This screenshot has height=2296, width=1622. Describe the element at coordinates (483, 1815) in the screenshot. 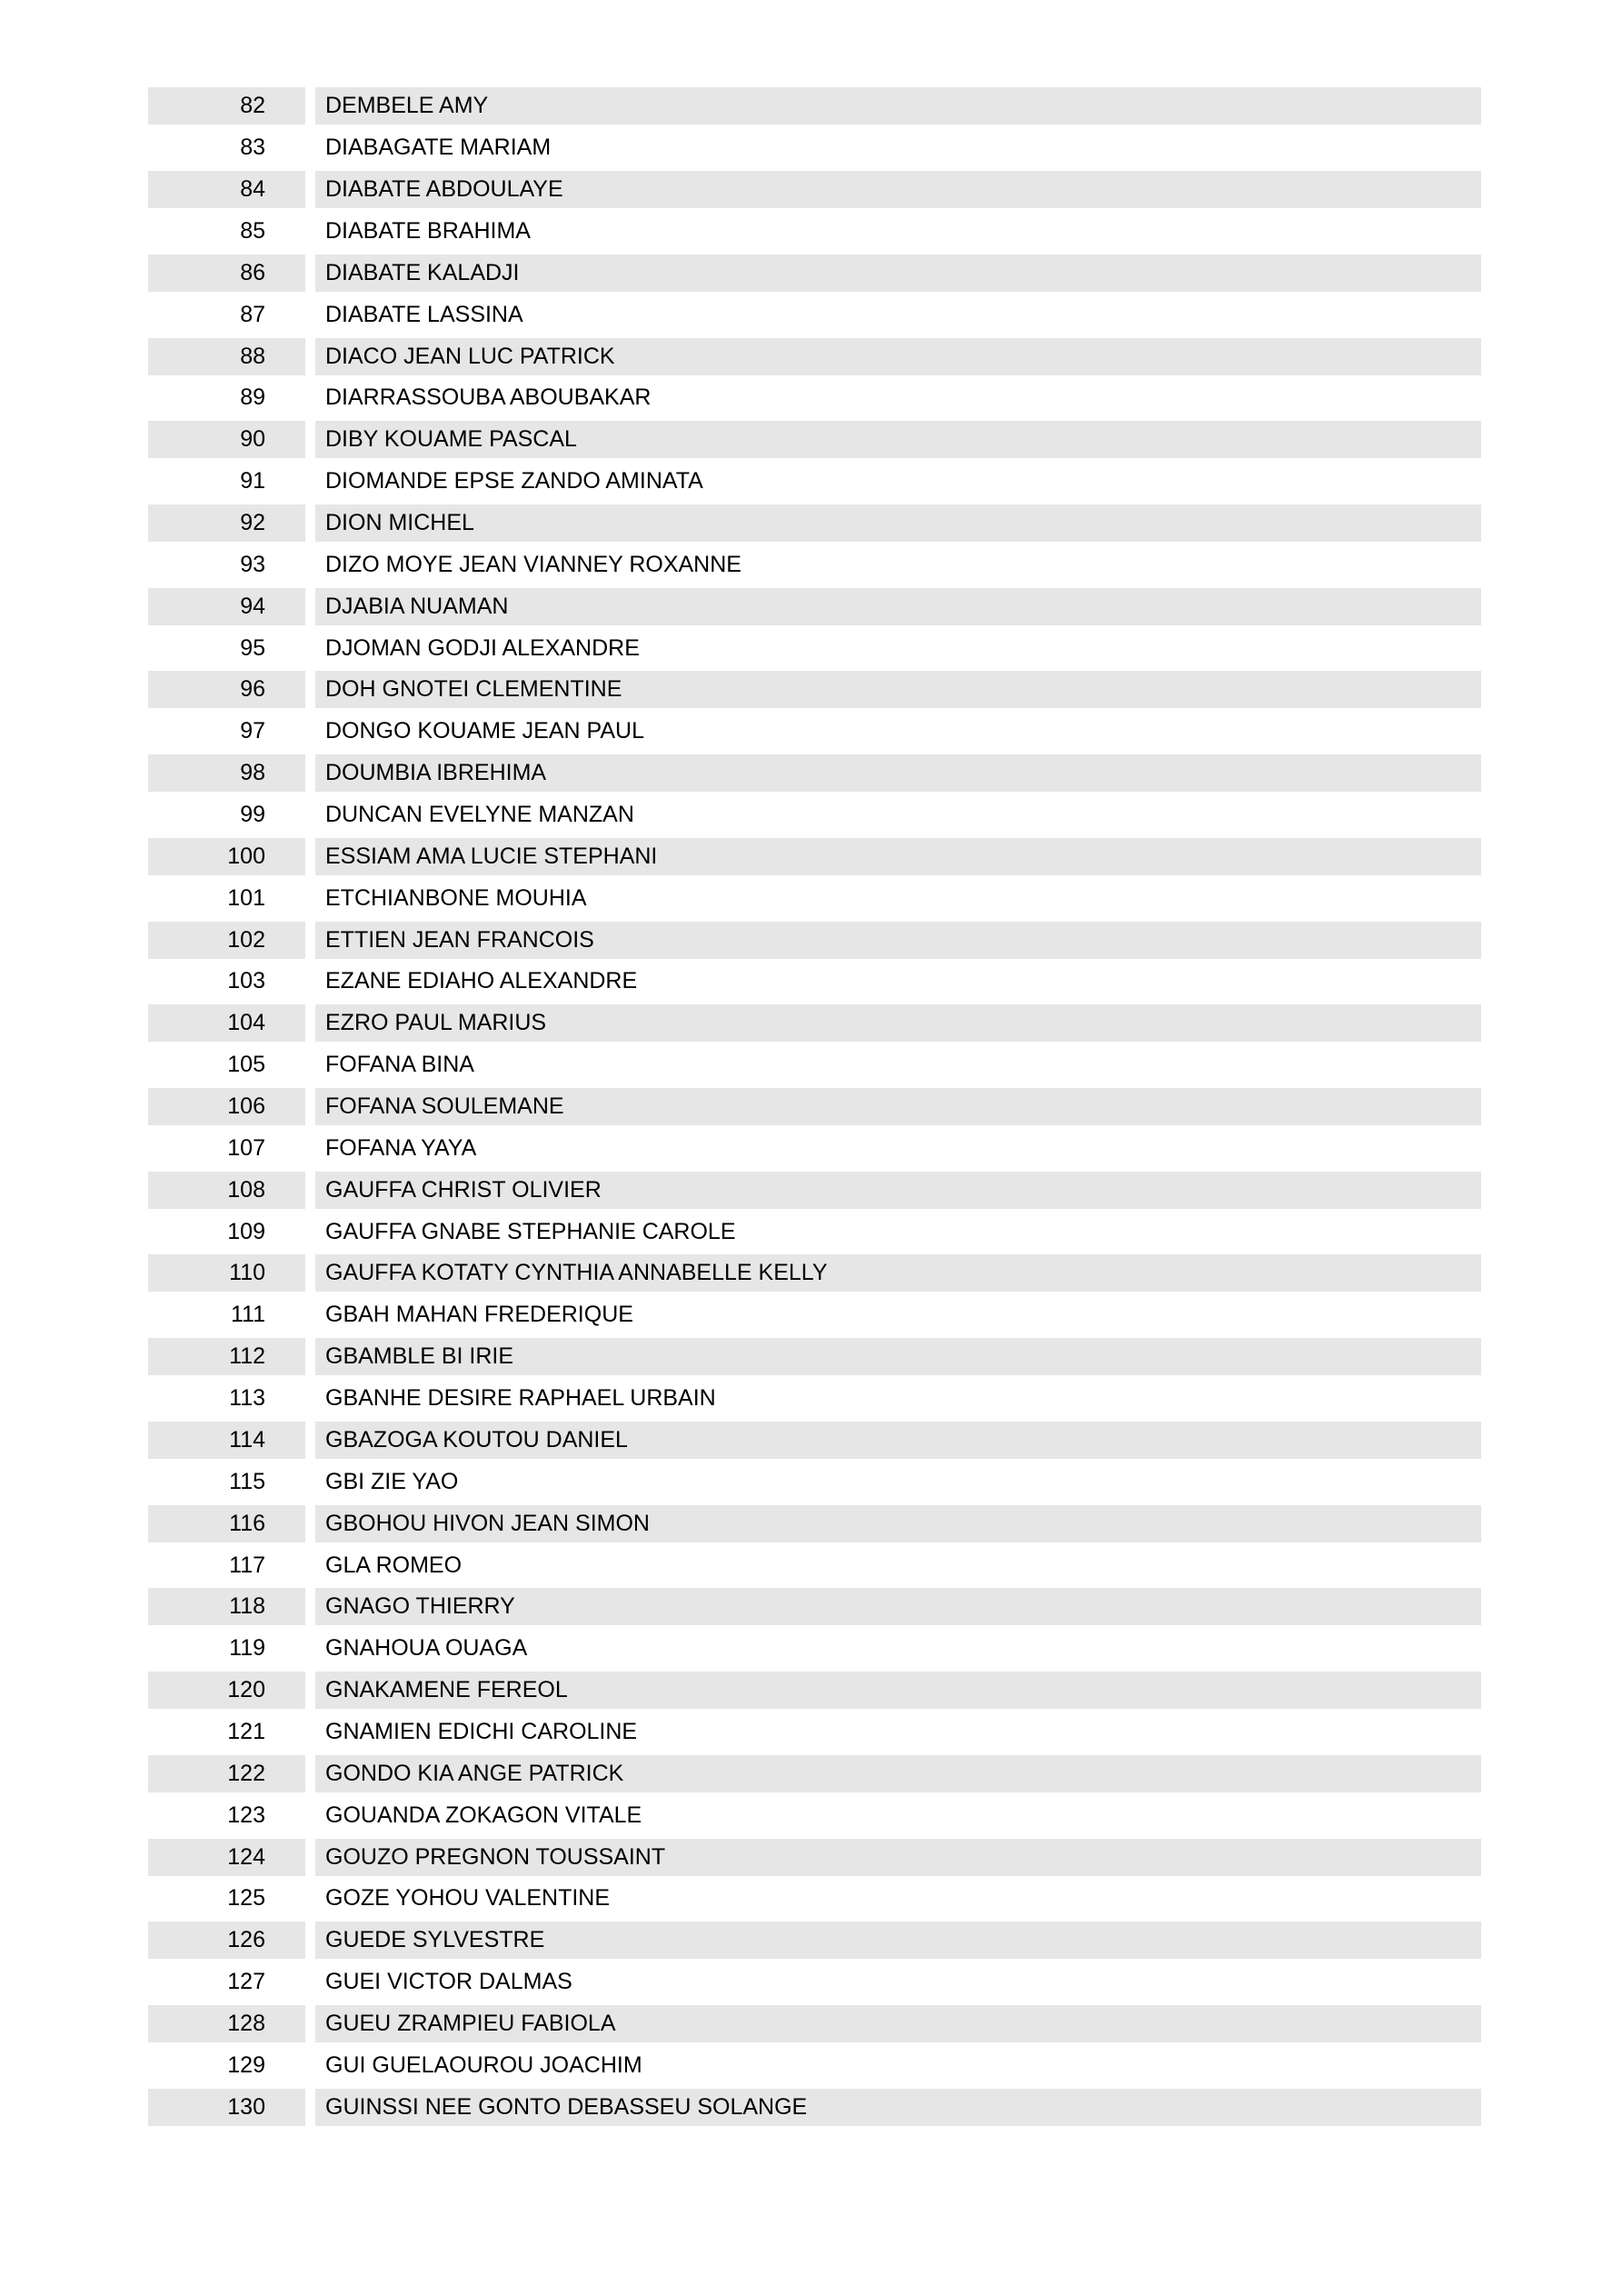

I see `row-name: GOUANDA ZOKAGON VITALE` at that location.